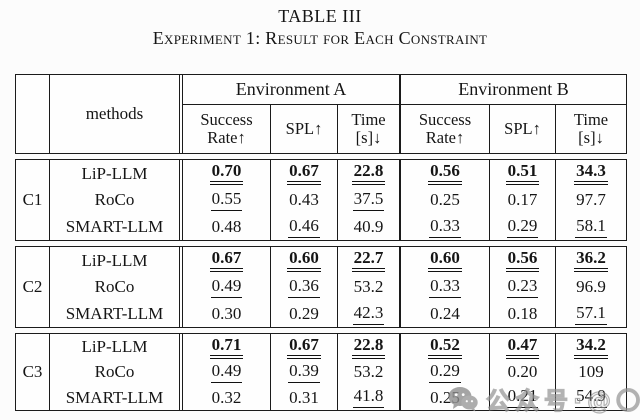  What do you see at coordinates (304, 372) in the screenshot?
I see `value-cell: 0.39` at bounding box center [304, 372].